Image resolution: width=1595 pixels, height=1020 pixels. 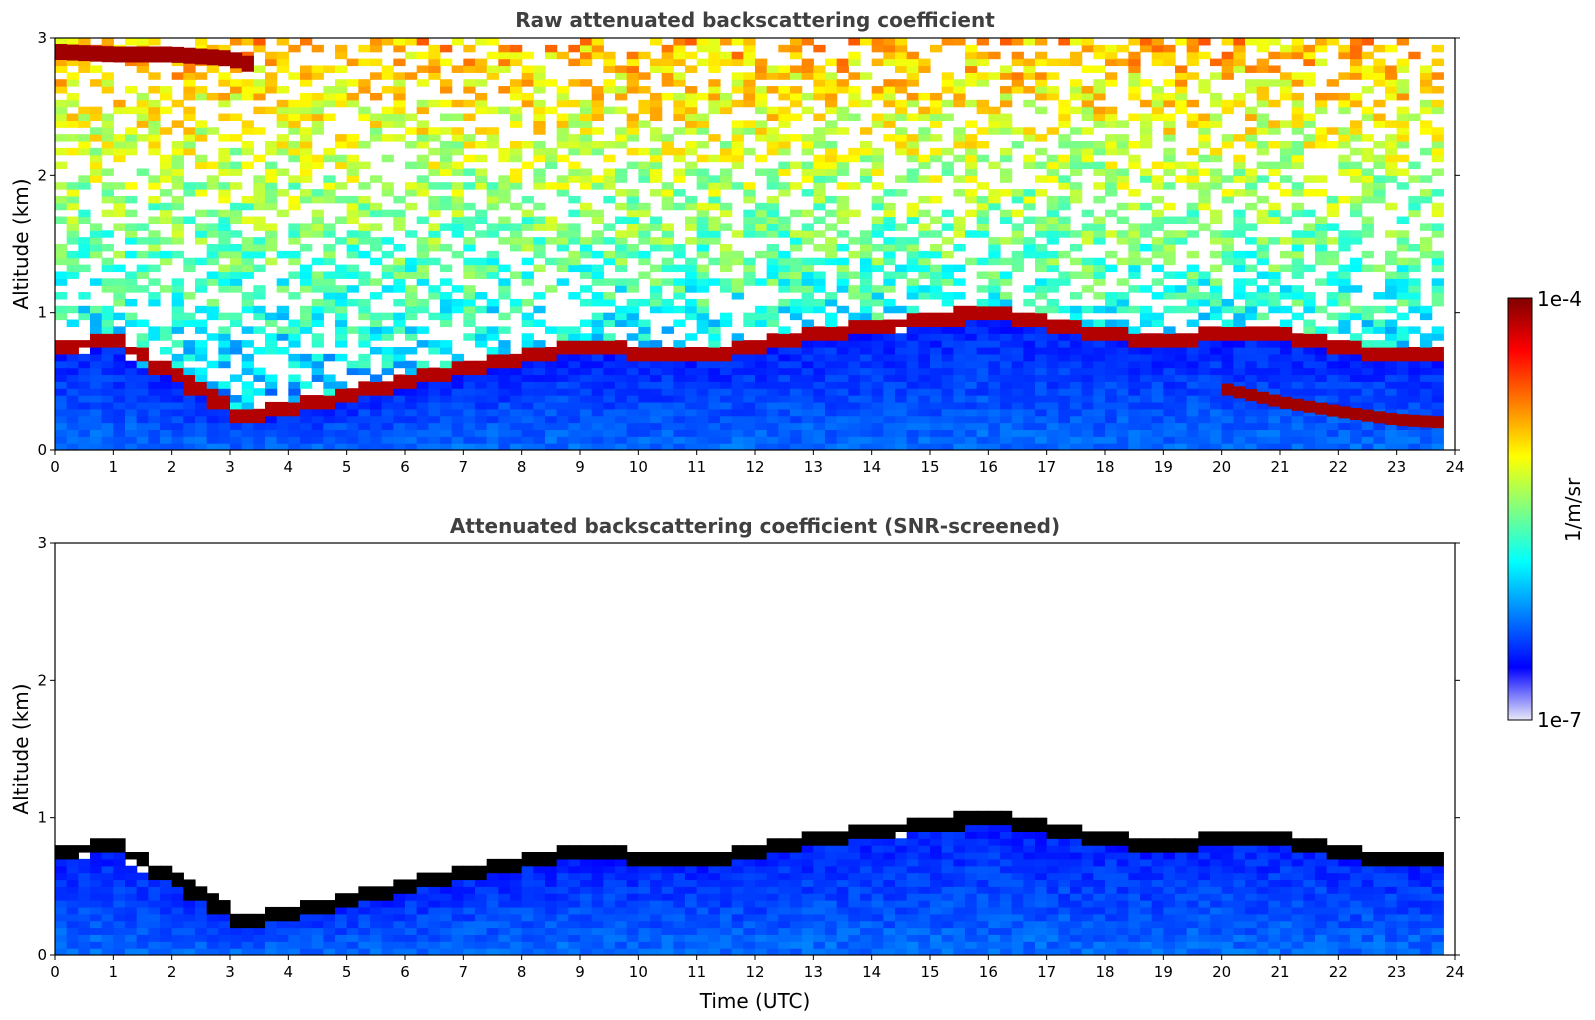 What do you see at coordinates (1227, 389) in the screenshot?
I see `residual-layer-cell` at bounding box center [1227, 389].